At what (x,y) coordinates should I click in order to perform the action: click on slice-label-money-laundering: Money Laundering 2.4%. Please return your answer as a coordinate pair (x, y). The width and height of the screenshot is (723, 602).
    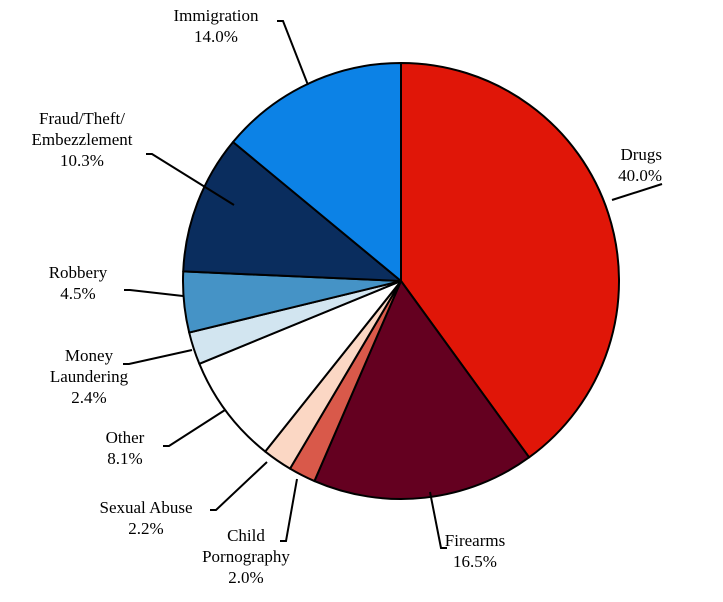
    Looking at the image, I should click on (89, 376).